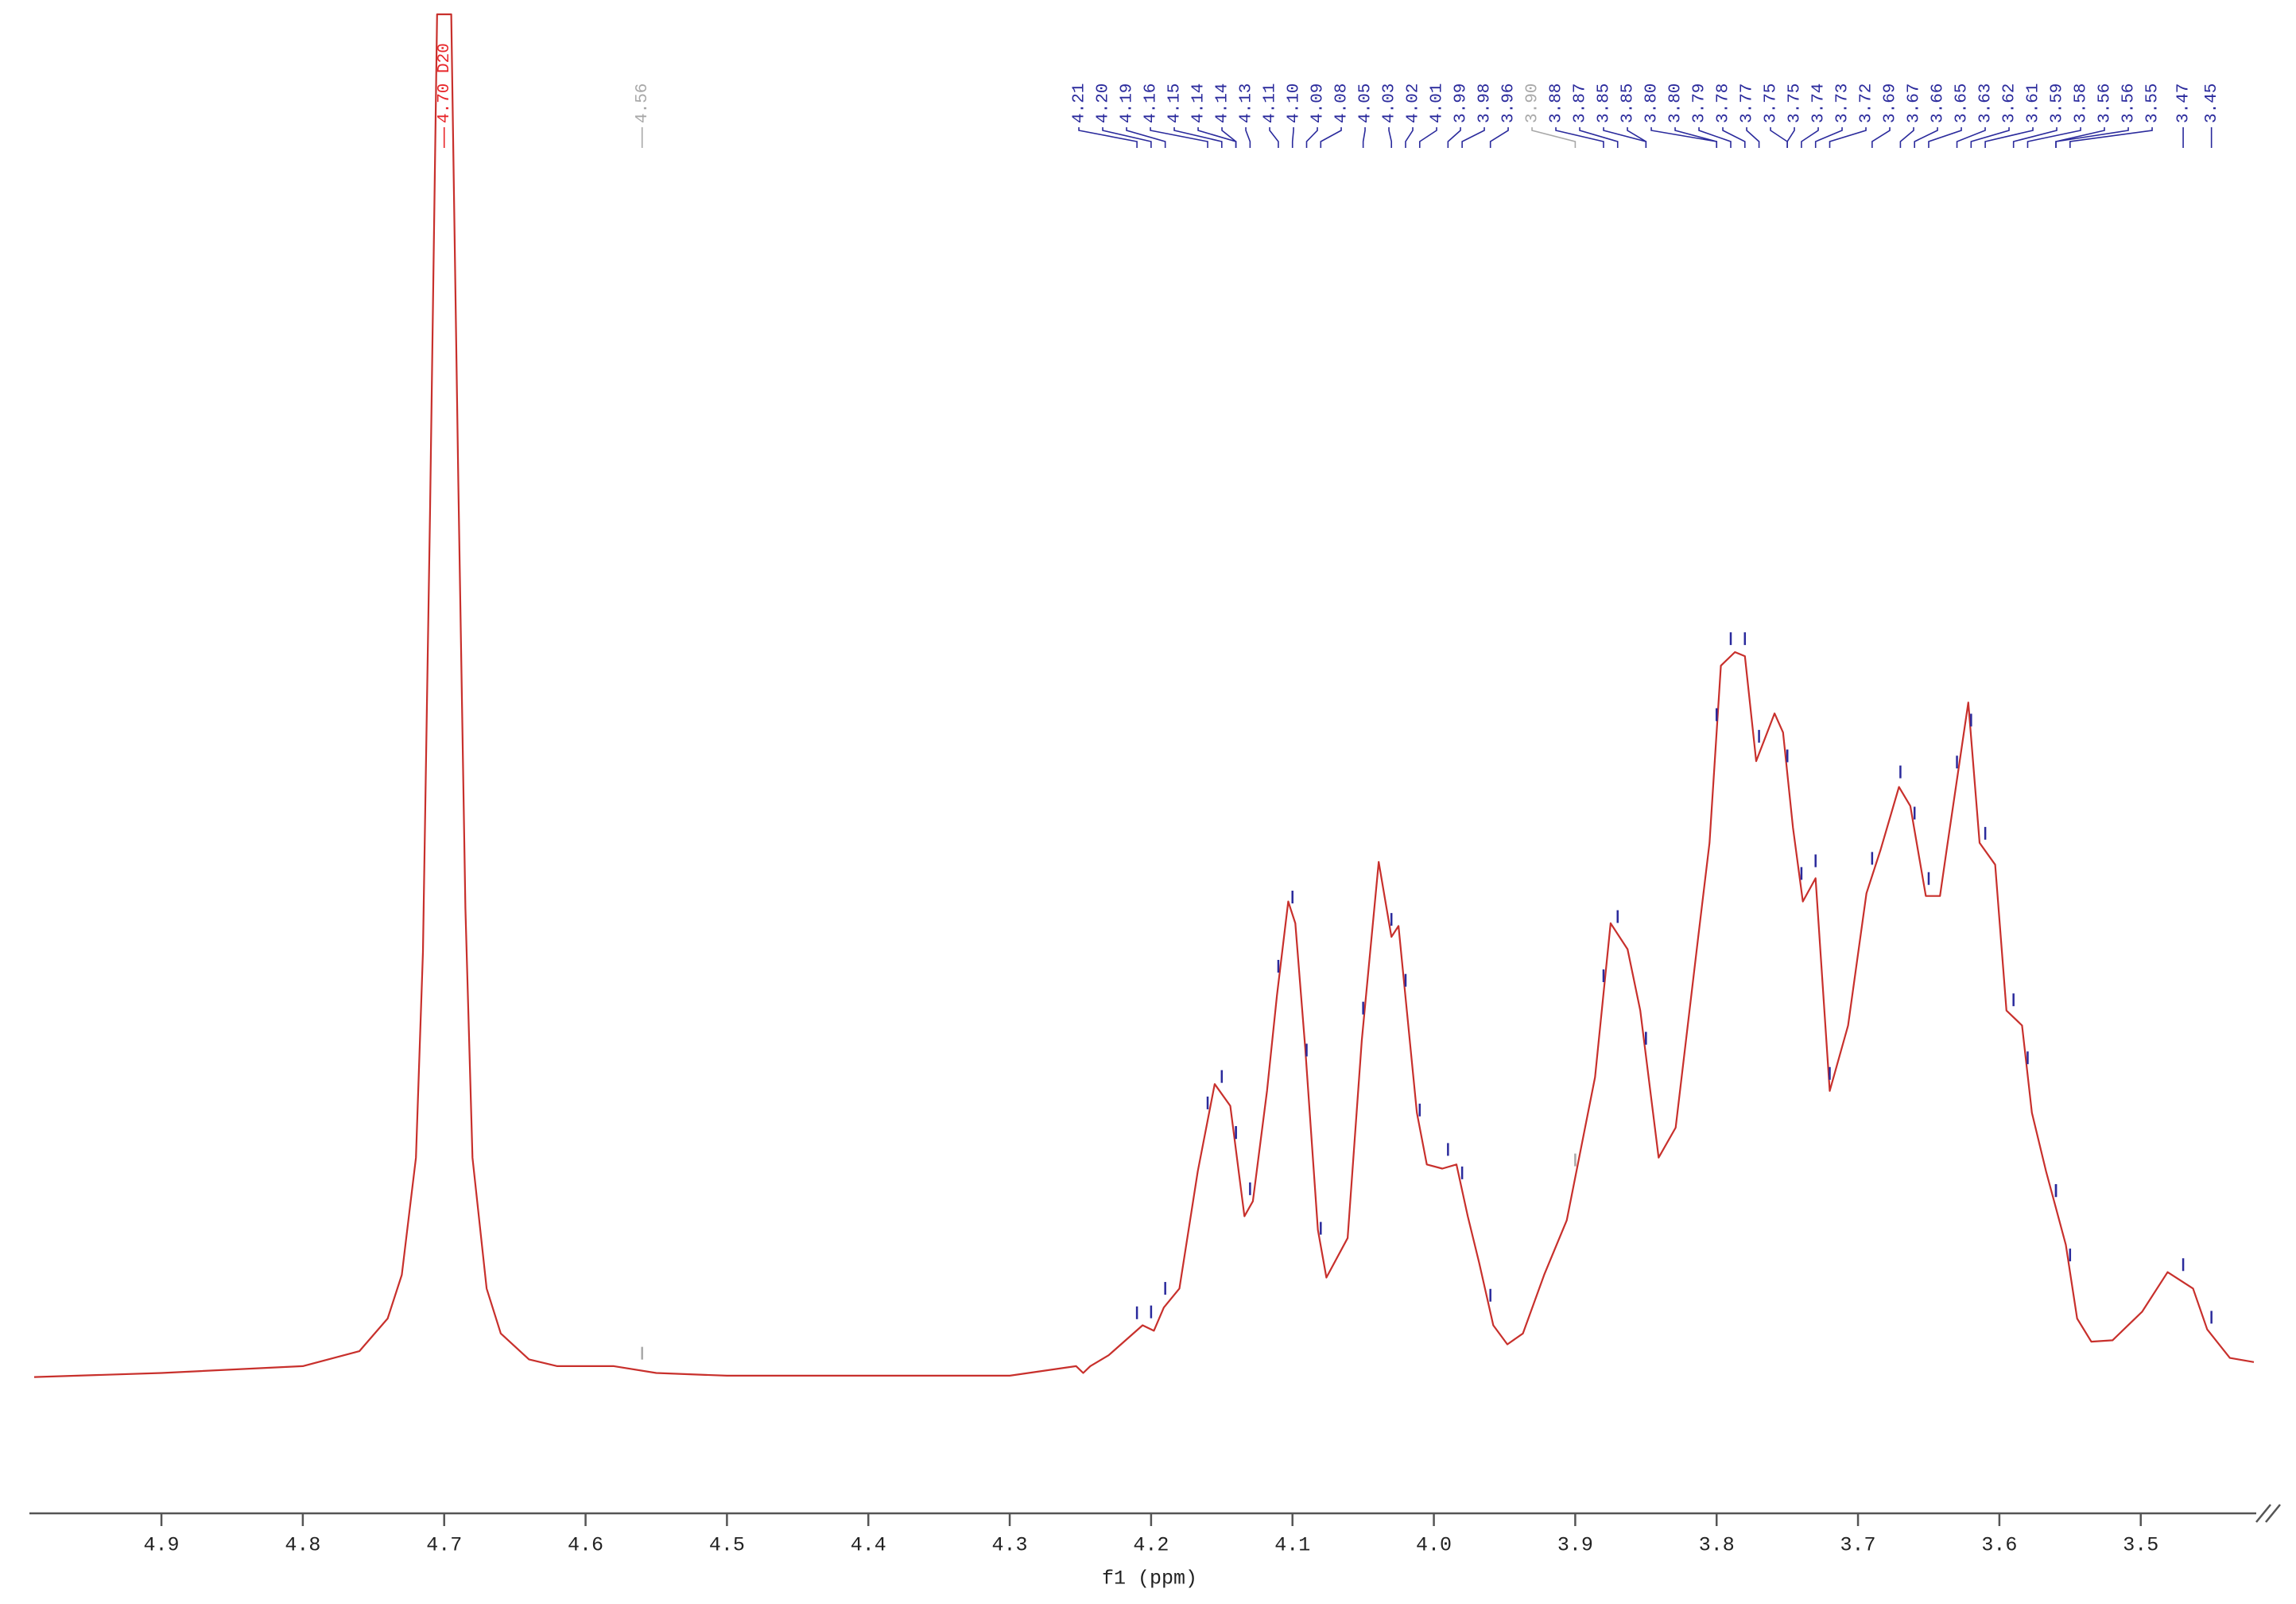  I want to click on peak-label: 4.03, so click(1390, 104).